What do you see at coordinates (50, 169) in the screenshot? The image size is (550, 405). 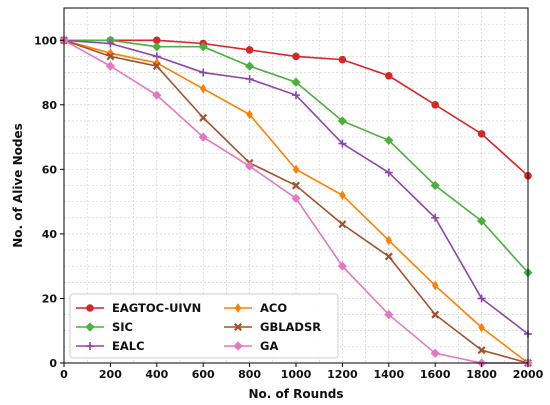 I see `y-tick-label: 60` at bounding box center [50, 169].